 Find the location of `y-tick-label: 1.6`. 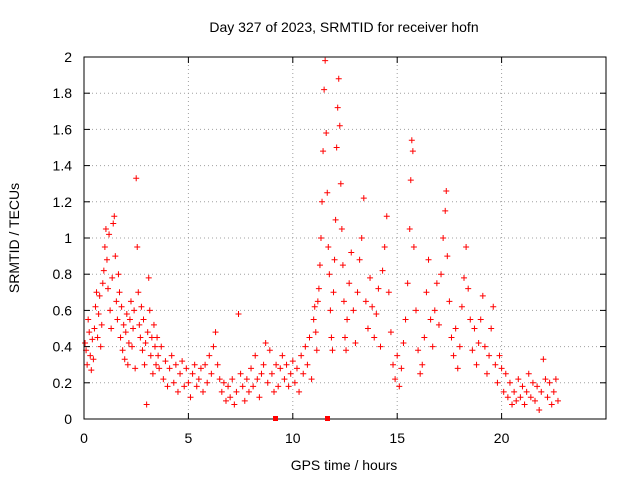

y-tick-label: 1.6 is located at coordinates (63, 129).